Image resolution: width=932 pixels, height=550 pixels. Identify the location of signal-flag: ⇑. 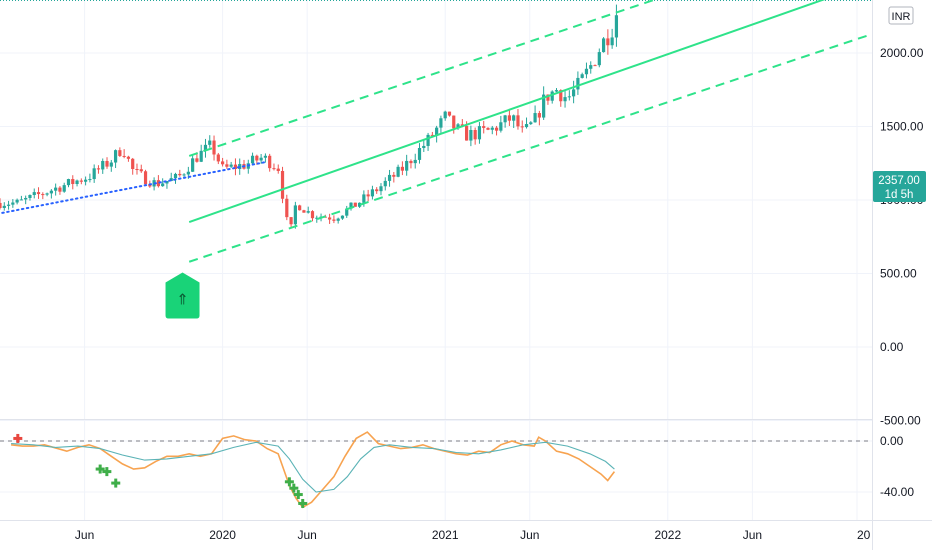
(182, 295).